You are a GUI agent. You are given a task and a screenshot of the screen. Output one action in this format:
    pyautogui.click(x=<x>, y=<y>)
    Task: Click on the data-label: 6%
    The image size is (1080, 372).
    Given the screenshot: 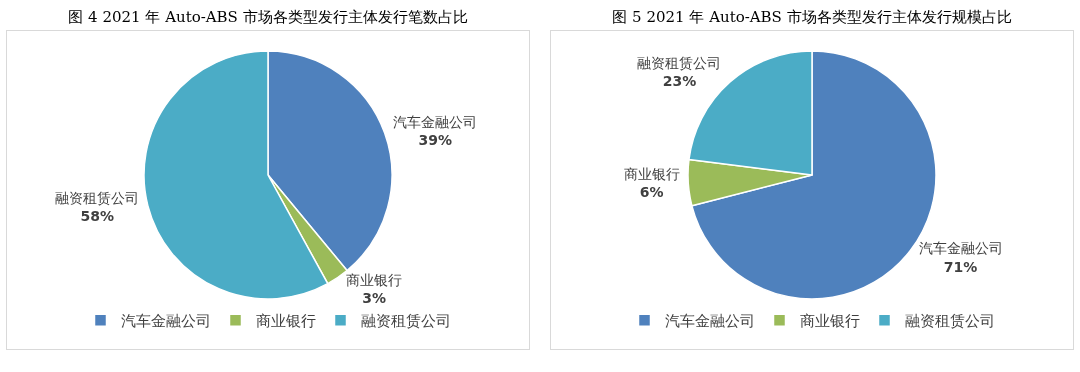 What is the action you would take?
    pyautogui.click(x=651, y=191)
    